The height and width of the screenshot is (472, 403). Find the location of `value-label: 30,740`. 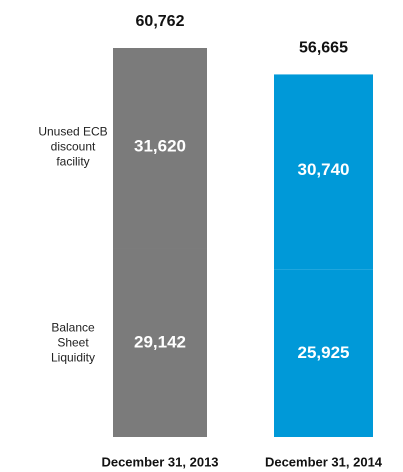

value-label: 30,740 is located at coordinates (324, 169).